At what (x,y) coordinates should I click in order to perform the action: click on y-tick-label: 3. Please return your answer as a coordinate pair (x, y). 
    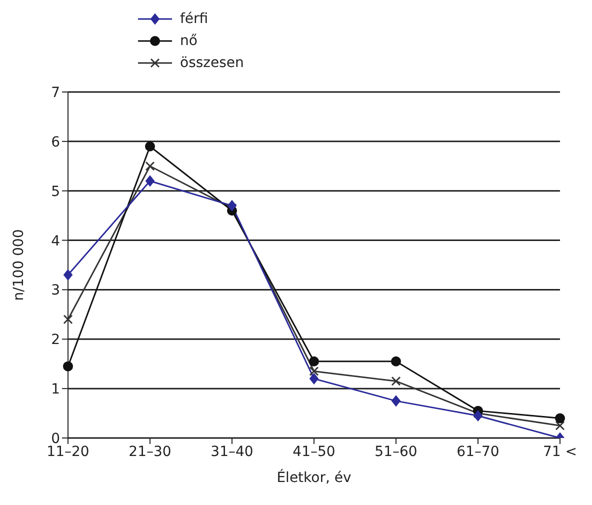
    Looking at the image, I should click on (55, 290).